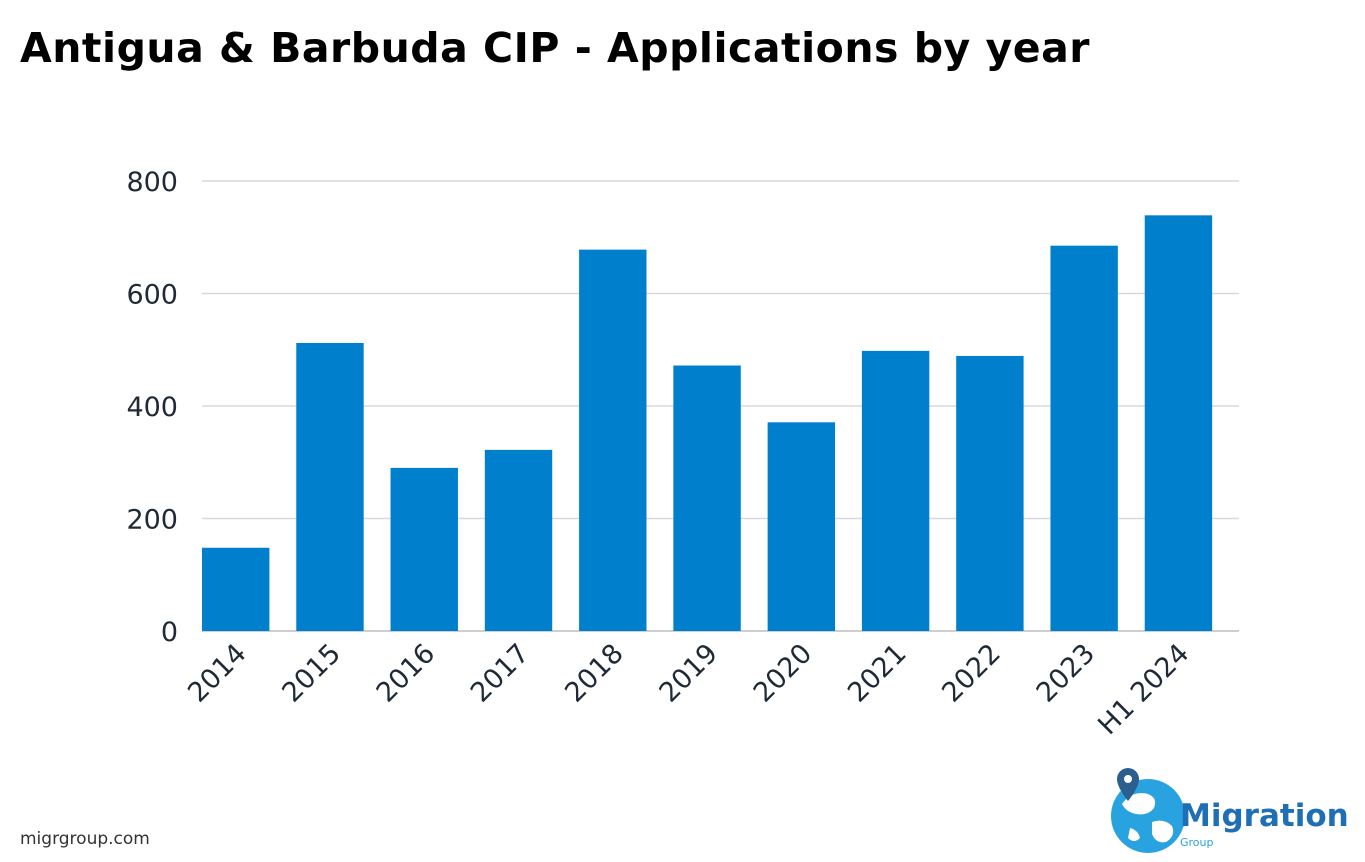 The height and width of the screenshot is (862, 1365). What do you see at coordinates (971, 673) in the screenshot?
I see `x-tick-label: 2022` at bounding box center [971, 673].